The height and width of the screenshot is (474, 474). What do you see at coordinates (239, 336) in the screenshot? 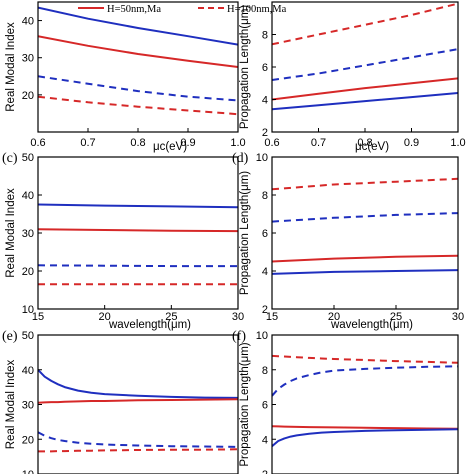
I see `panel-label: (f)` at bounding box center [239, 336].